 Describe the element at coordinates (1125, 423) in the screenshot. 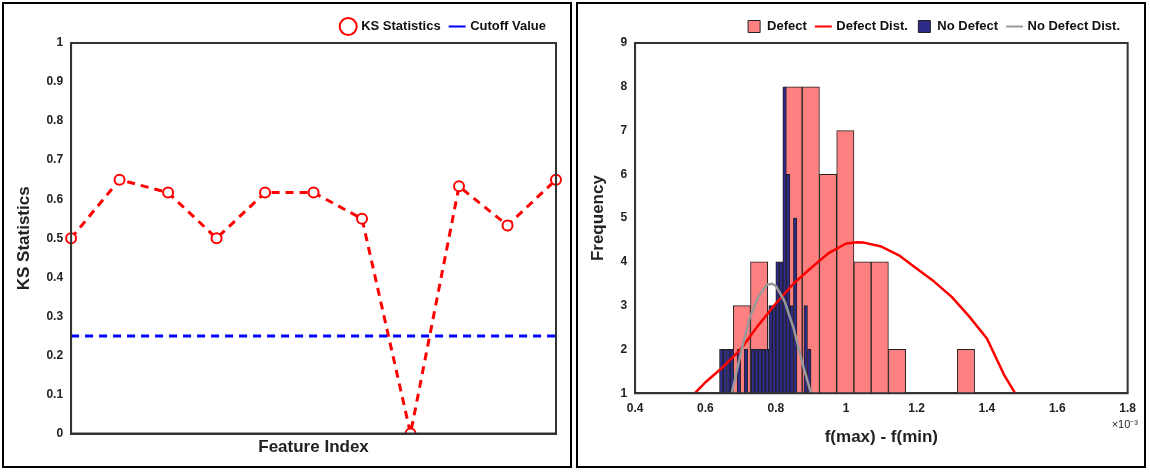

I see `text: ×10⁻³` at that location.